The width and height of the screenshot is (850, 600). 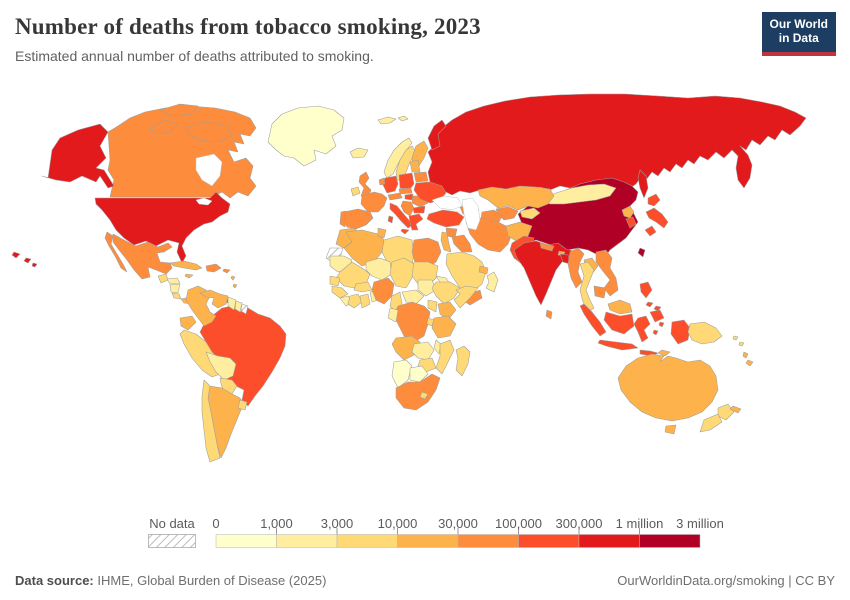 What do you see at coordinates (745, 355) in the screenshot?
I see `country-vanuatu` at bounding box center [745, 355].